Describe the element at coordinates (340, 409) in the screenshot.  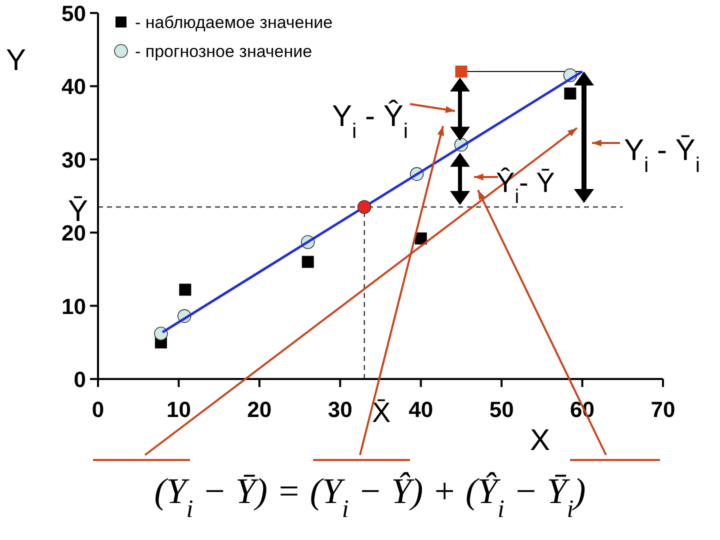
I see `x-tick-label: 30` at that location.